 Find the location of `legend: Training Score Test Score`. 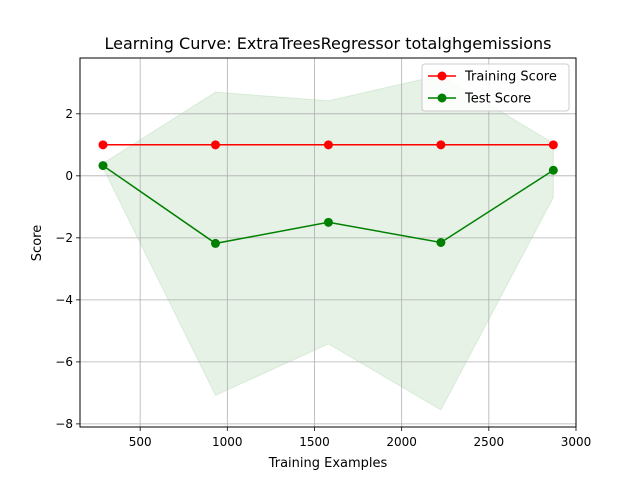

legend: Training Score Test Score is located at coordinates (495, 87).